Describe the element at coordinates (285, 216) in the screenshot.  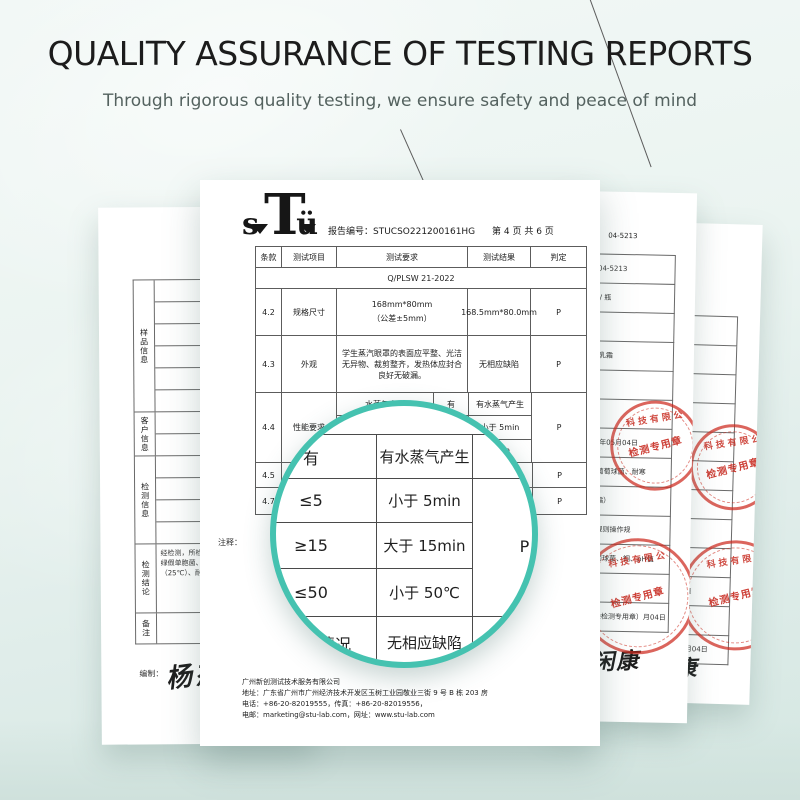
I see `stu-lab-logo: s T ü` at that location.